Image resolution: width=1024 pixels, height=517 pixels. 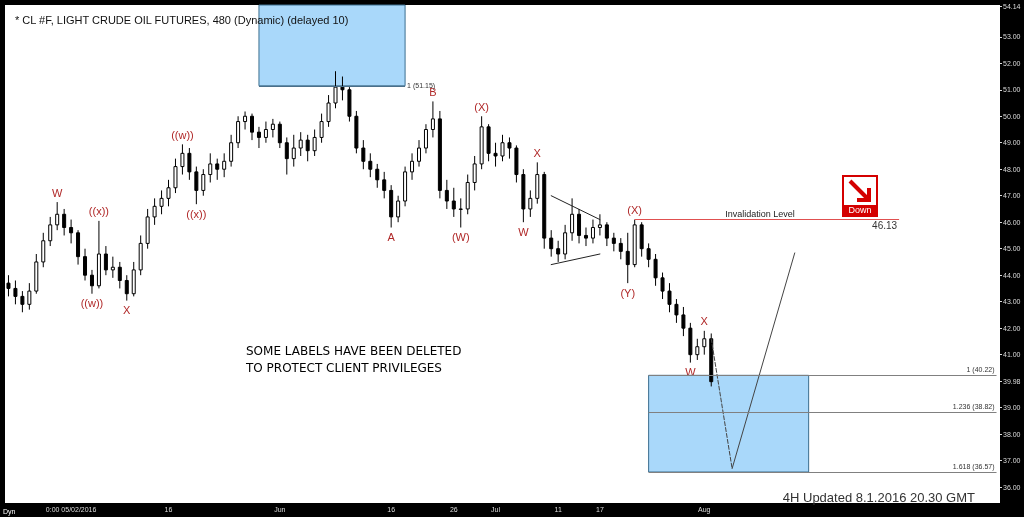 I want to click on annotation: Invalidation Level, so click(x=760, y=214).